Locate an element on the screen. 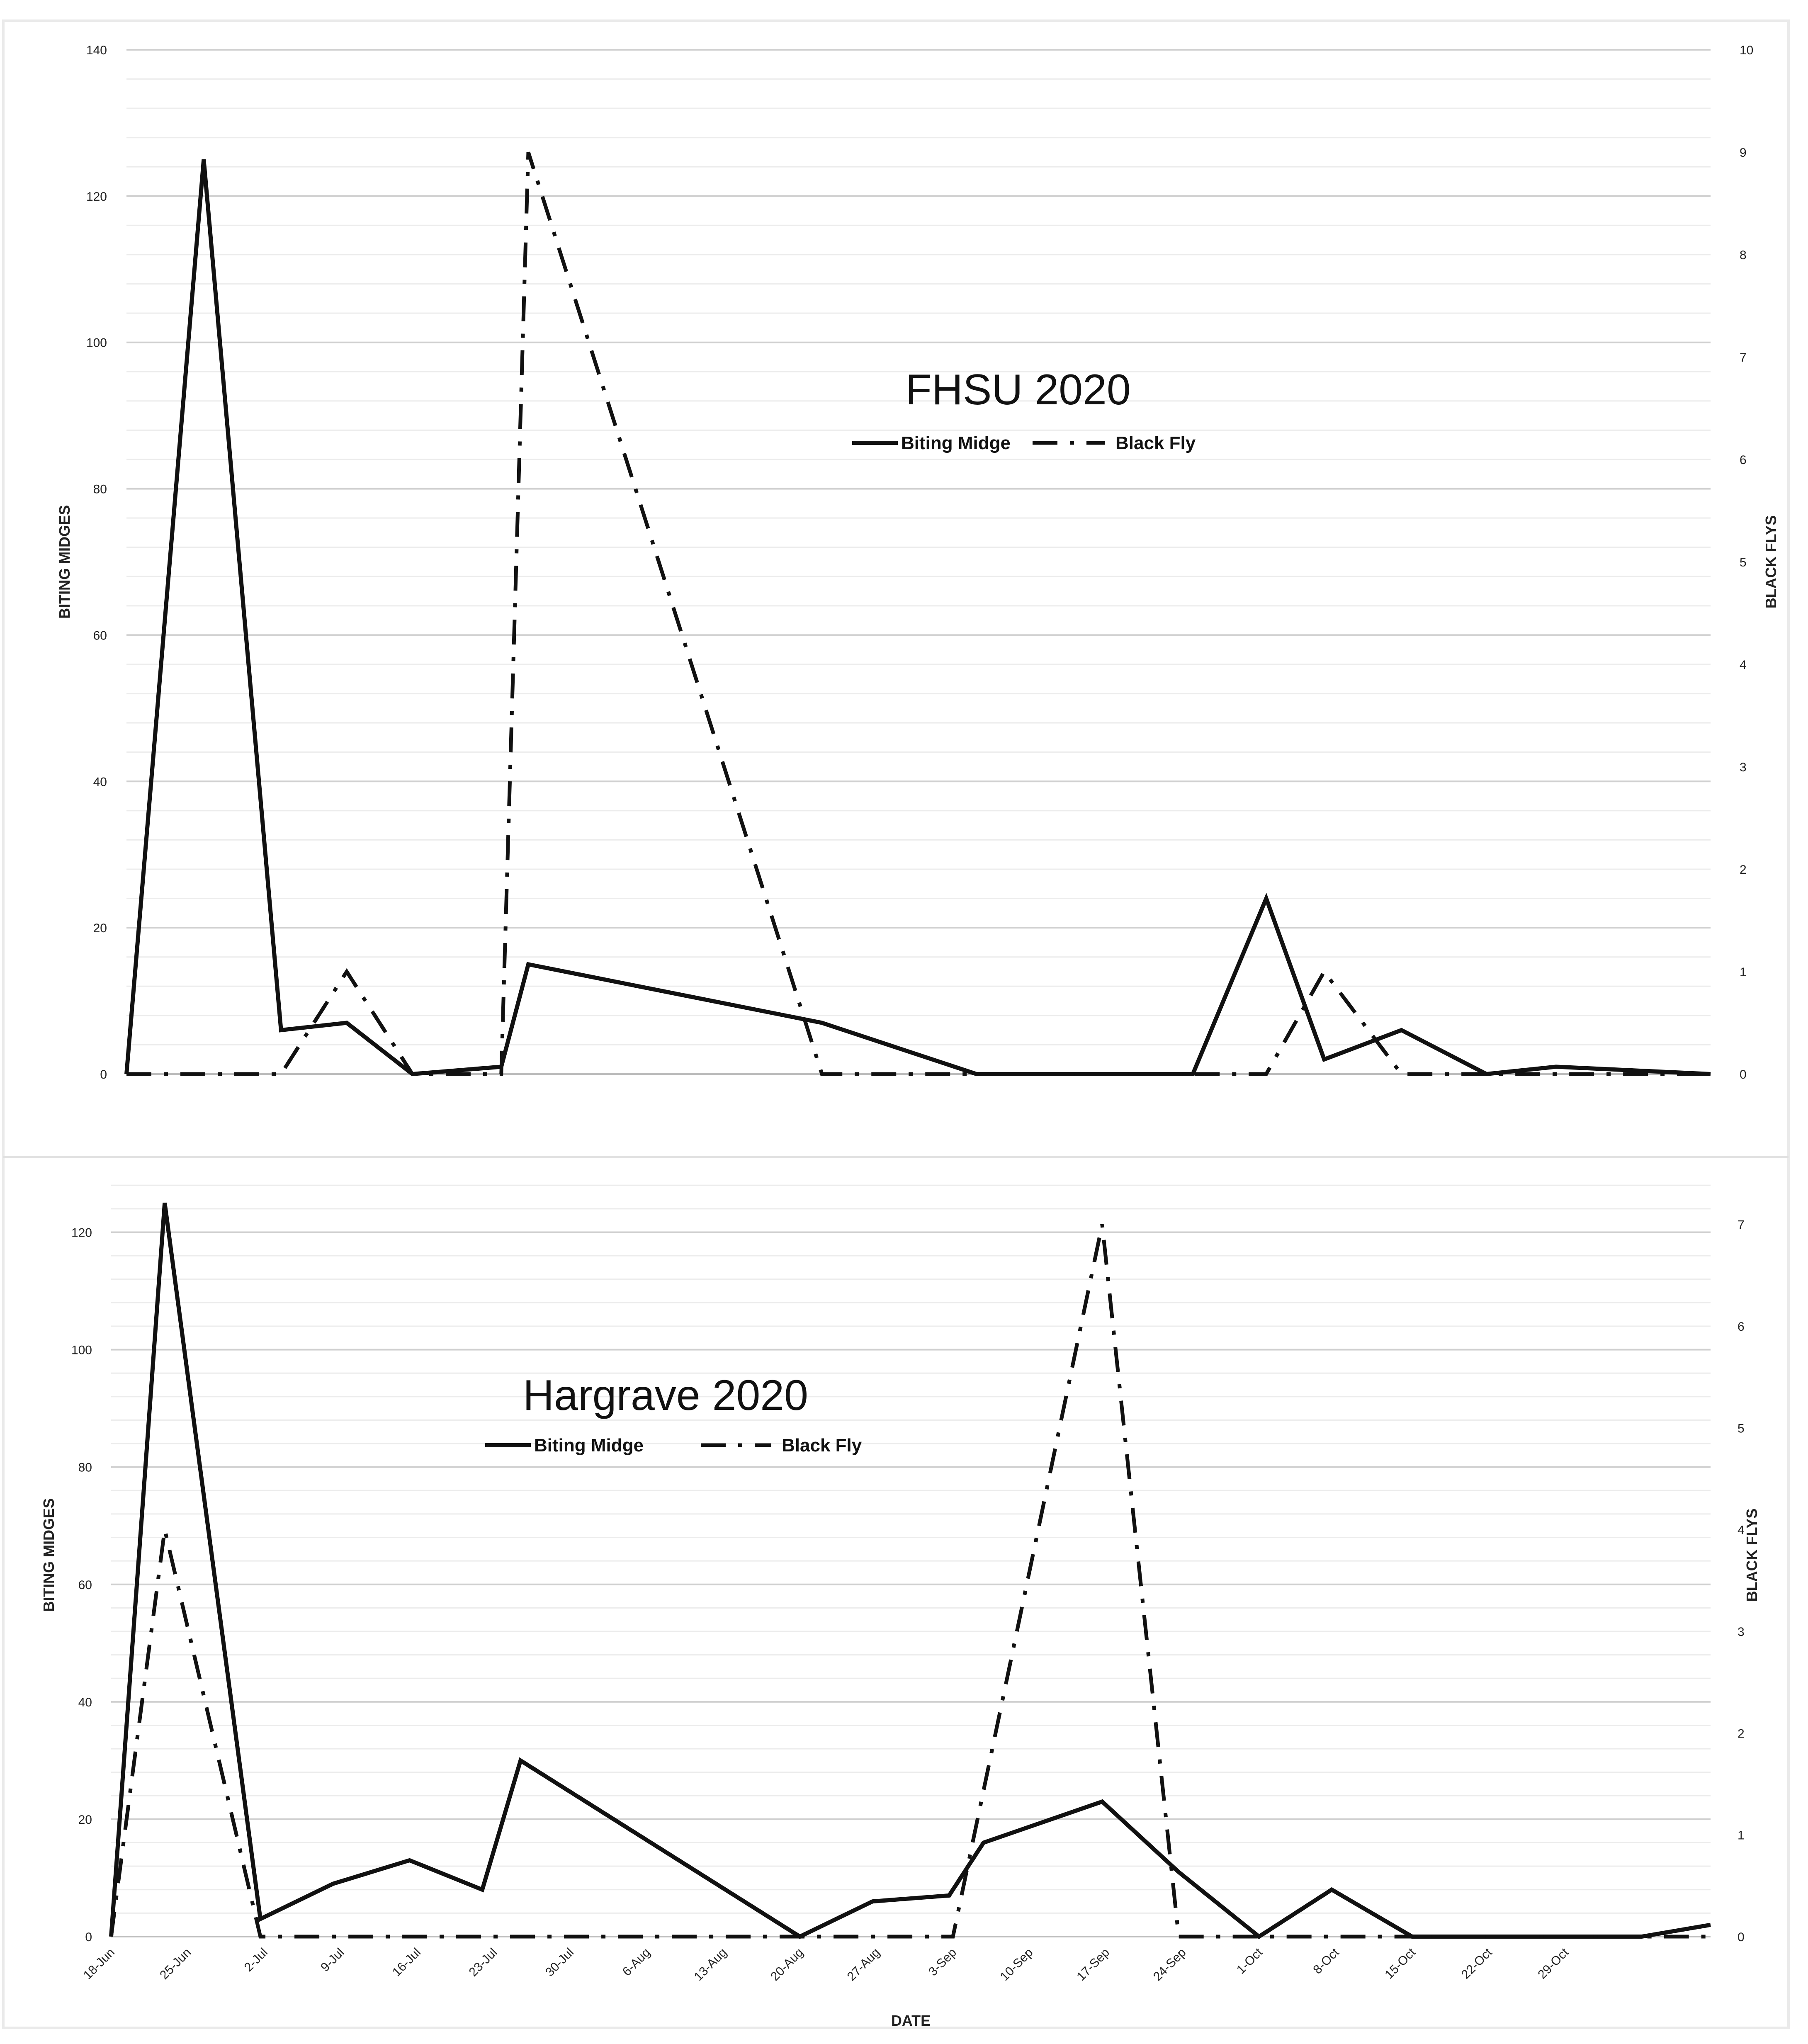 This screenshot has width=1808, height=2044. chart-title: FHSU 2020 is located at coordinates (1017, 390).